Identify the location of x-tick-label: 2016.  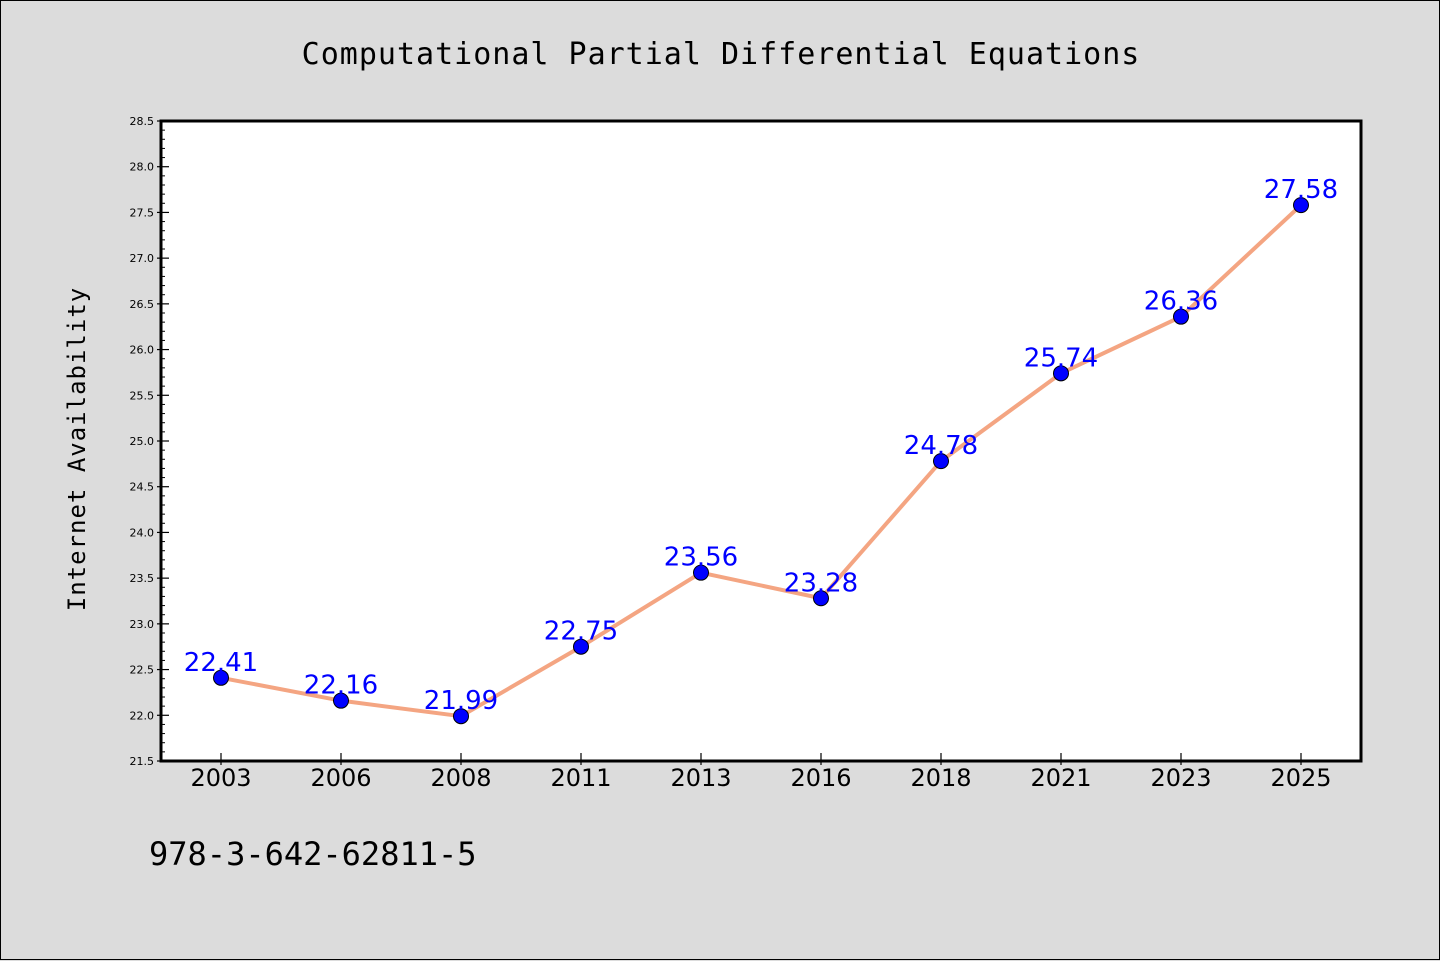
(820, 778).